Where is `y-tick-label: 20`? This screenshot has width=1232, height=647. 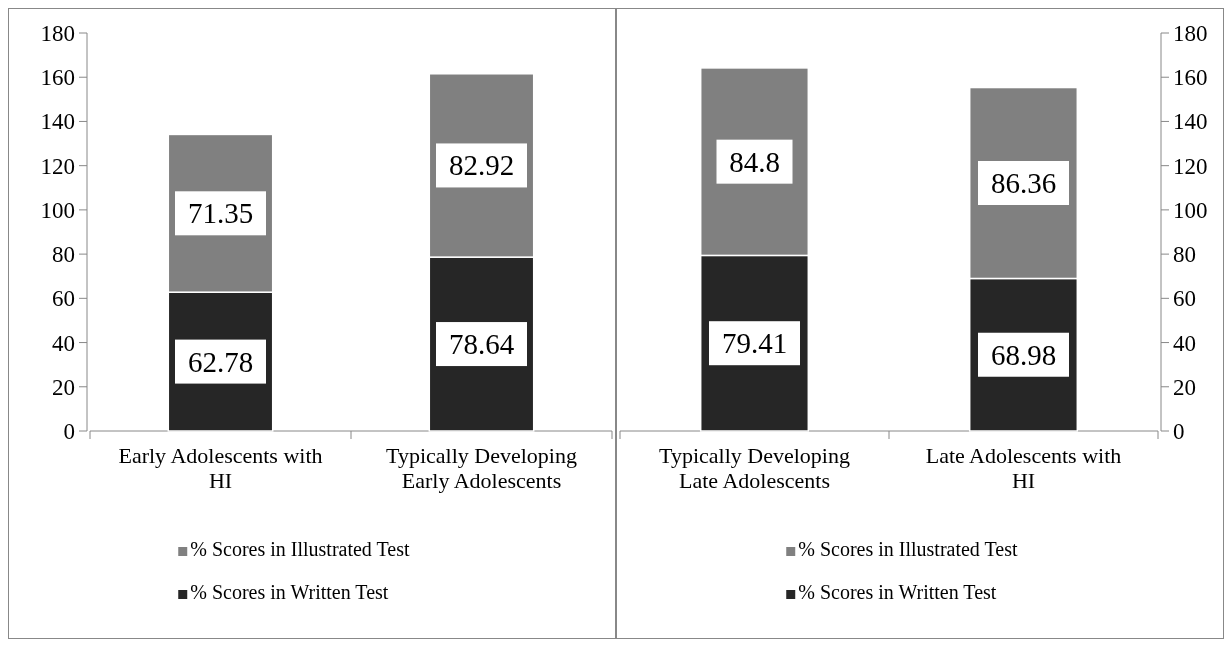 y-tick-label: 20 is located at coordinates (63, 387).